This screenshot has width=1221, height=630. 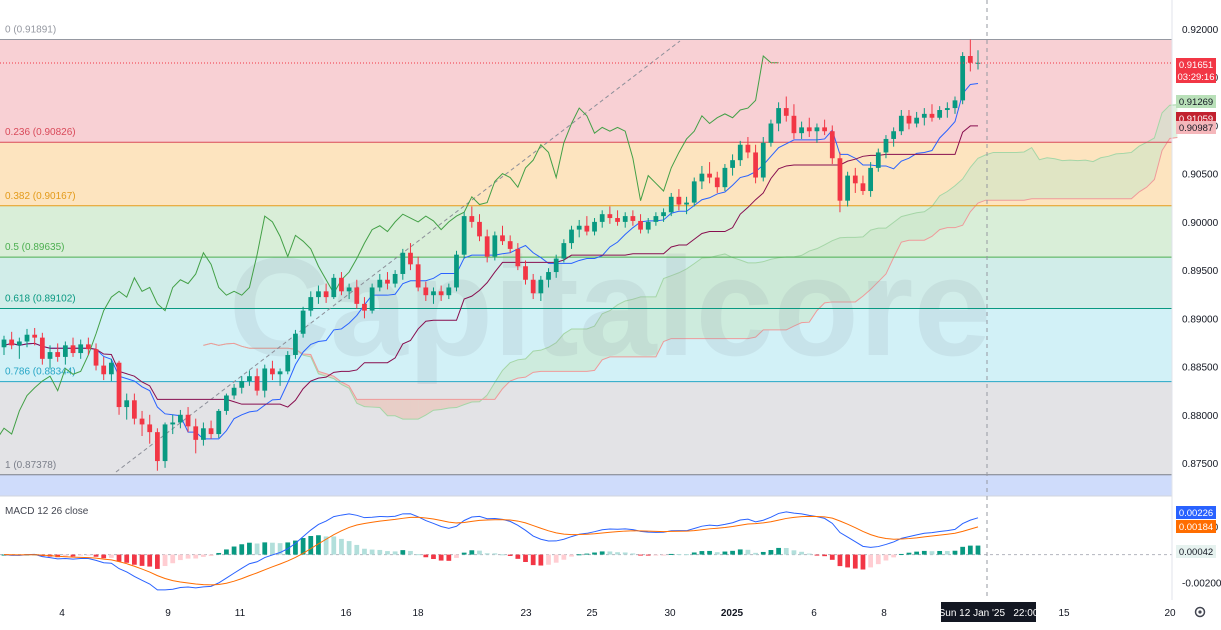 I want to click on crosshair-time-bg, so click(x=988, y=612).